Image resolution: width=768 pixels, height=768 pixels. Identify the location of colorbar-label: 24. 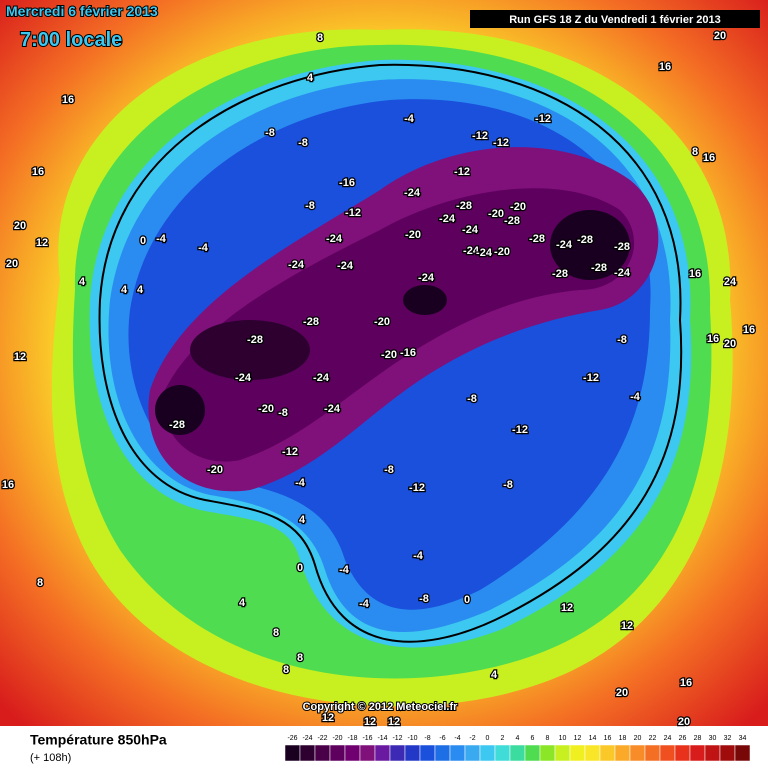
(668, 738).